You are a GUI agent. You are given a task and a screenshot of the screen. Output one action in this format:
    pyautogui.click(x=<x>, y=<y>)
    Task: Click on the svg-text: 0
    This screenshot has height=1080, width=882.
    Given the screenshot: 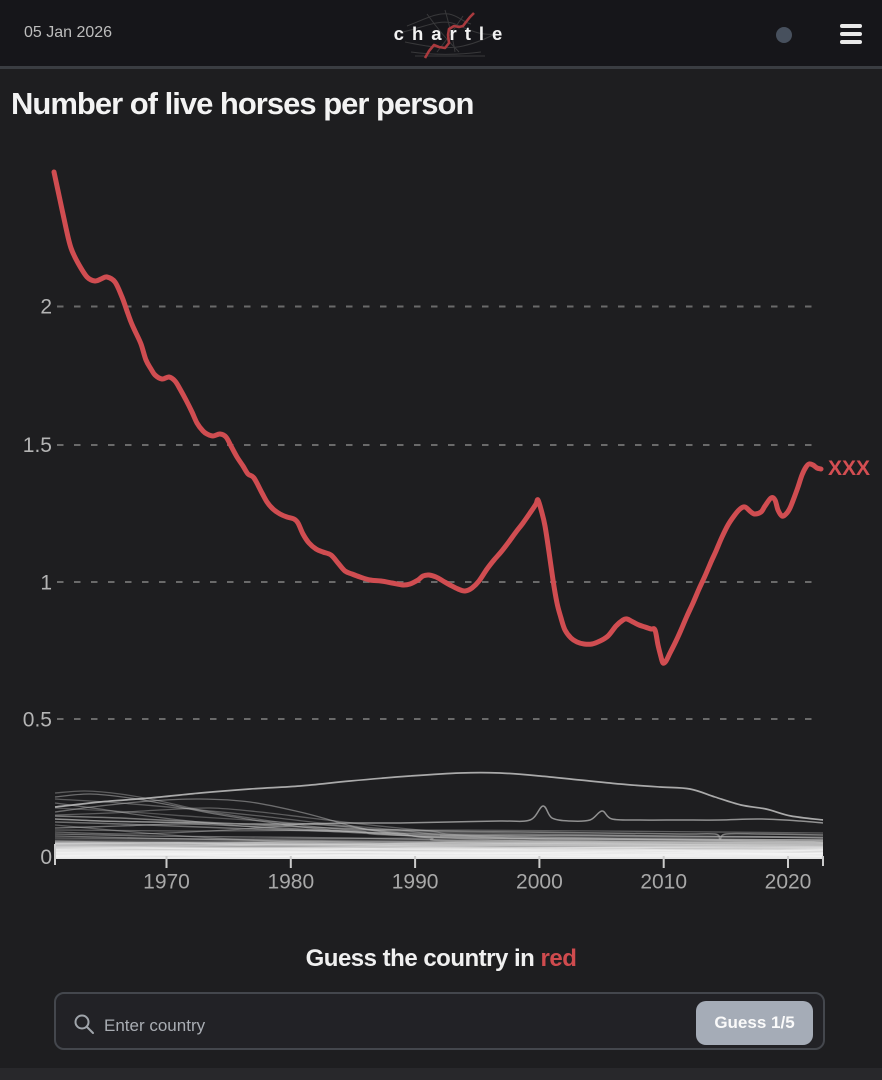 What is the action you would take?
    pyautogui.click(x=46, y=857)
    